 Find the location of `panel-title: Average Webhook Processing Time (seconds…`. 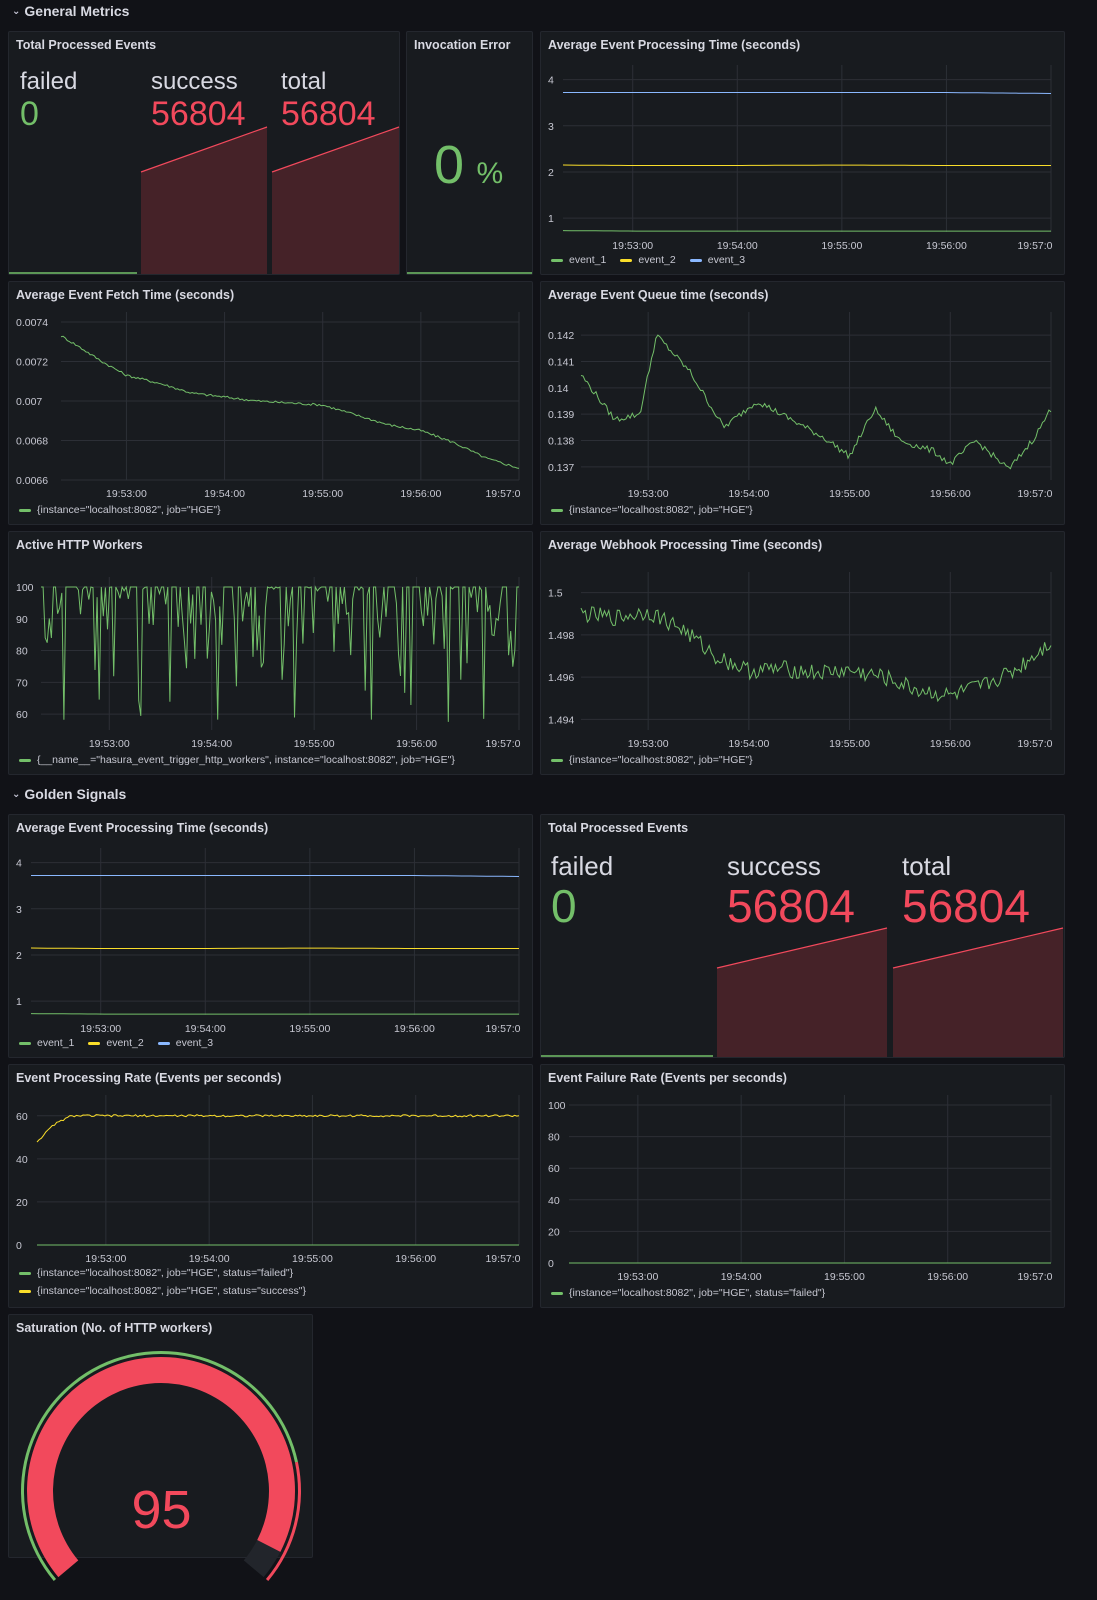

panel-title: Average Webhook Processing Time (seconds… is located at coordinates (685, 545).